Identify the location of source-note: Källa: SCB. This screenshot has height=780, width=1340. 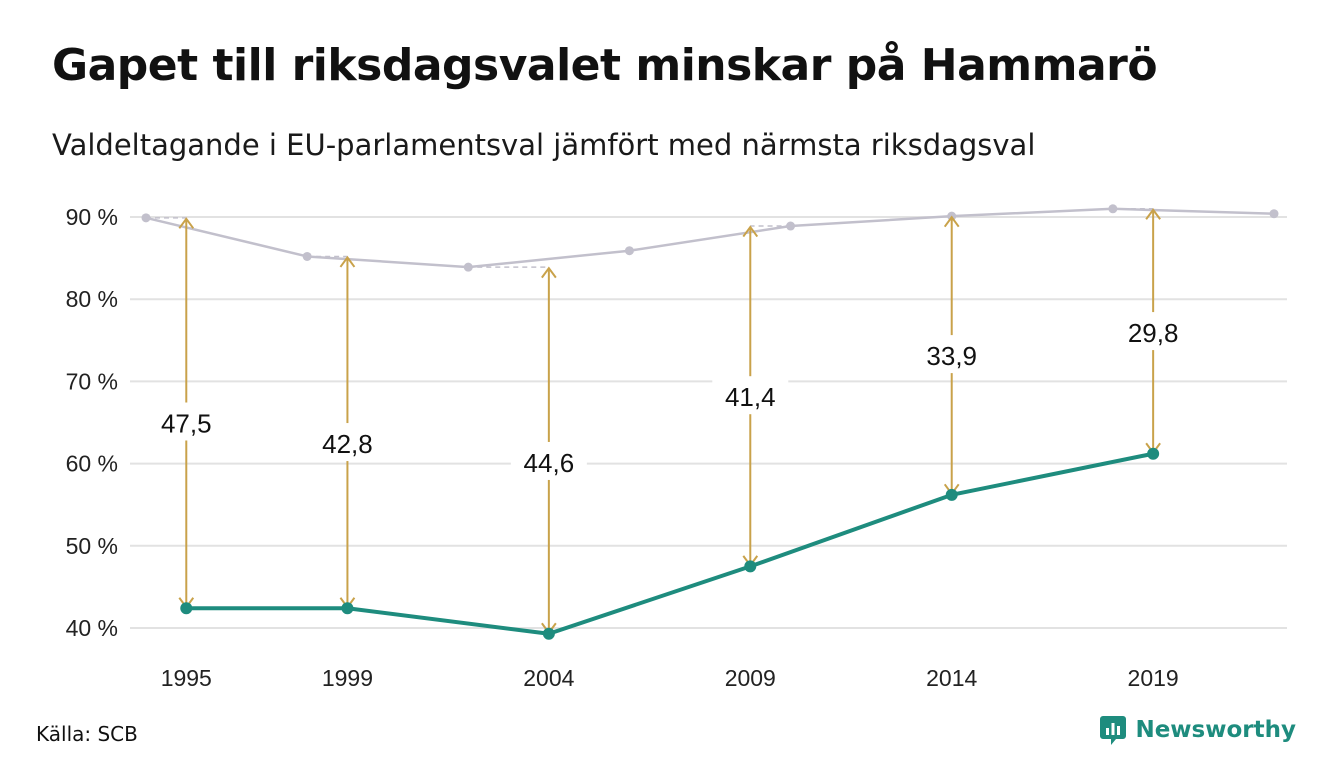
(87, 734).